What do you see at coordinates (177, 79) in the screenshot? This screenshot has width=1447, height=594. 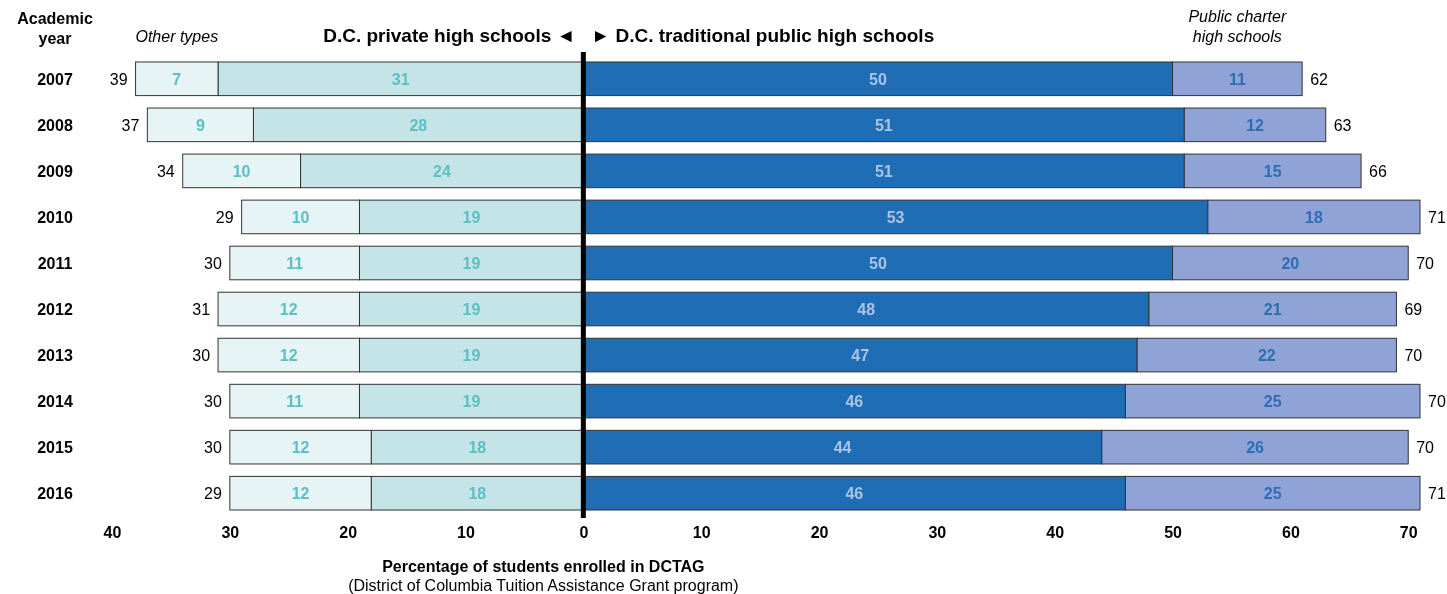 I see `data-label: 7` at bounding box center [177, 79].